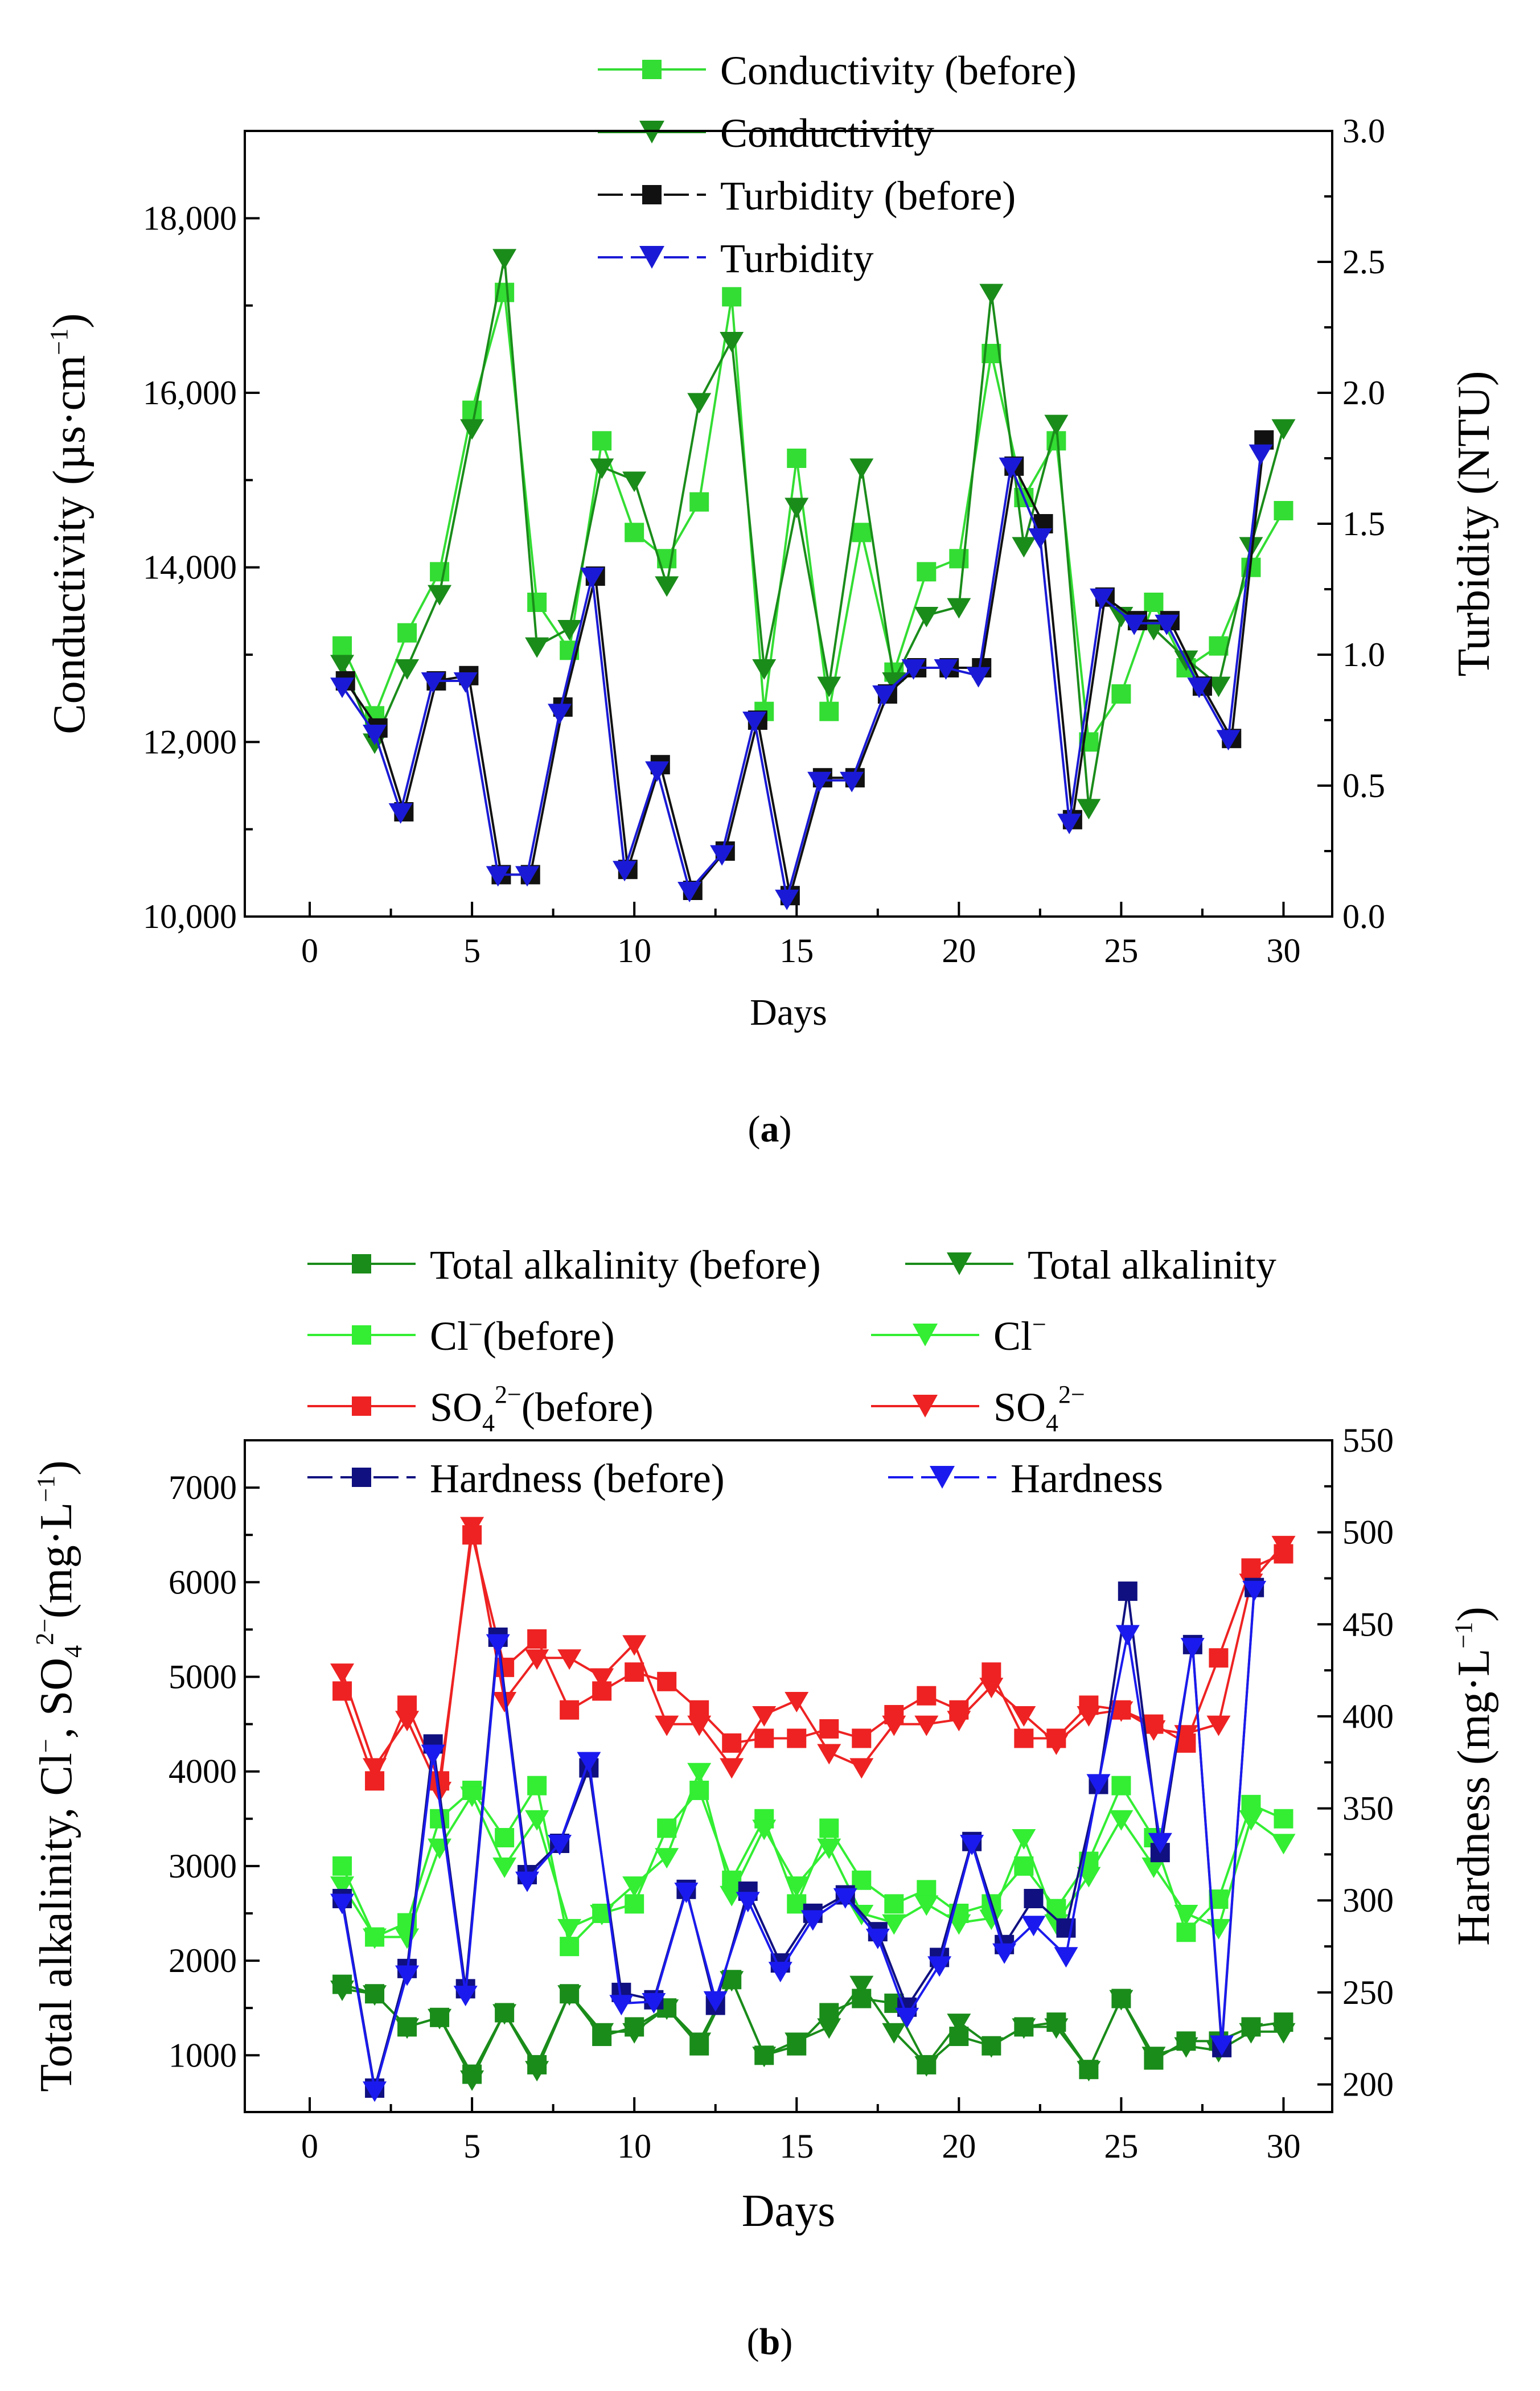 Image resolution: width=1540 pixels, height=2391 pixels. I want to click on legend-item-turbidity-before: Turbidity (before), so click(807, 196).